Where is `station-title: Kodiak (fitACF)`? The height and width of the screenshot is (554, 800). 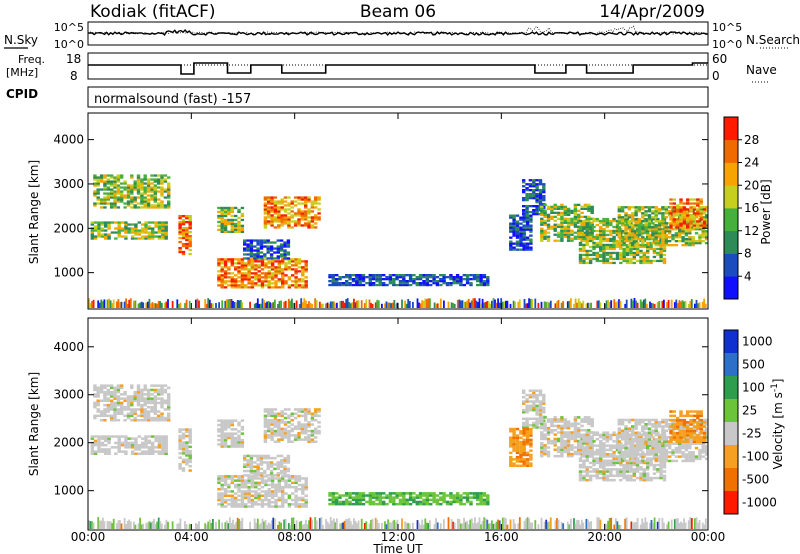
station-title: Kodiak (fitACF) is located at coordinates (153, 12).